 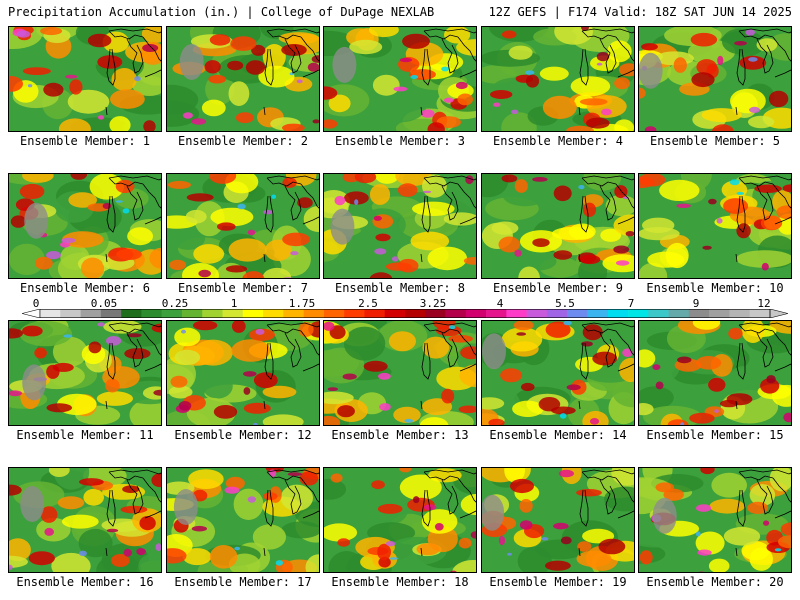 I want to click on ensemble-member-label: Ensemble Member: 4, so click(x=558, y=141).